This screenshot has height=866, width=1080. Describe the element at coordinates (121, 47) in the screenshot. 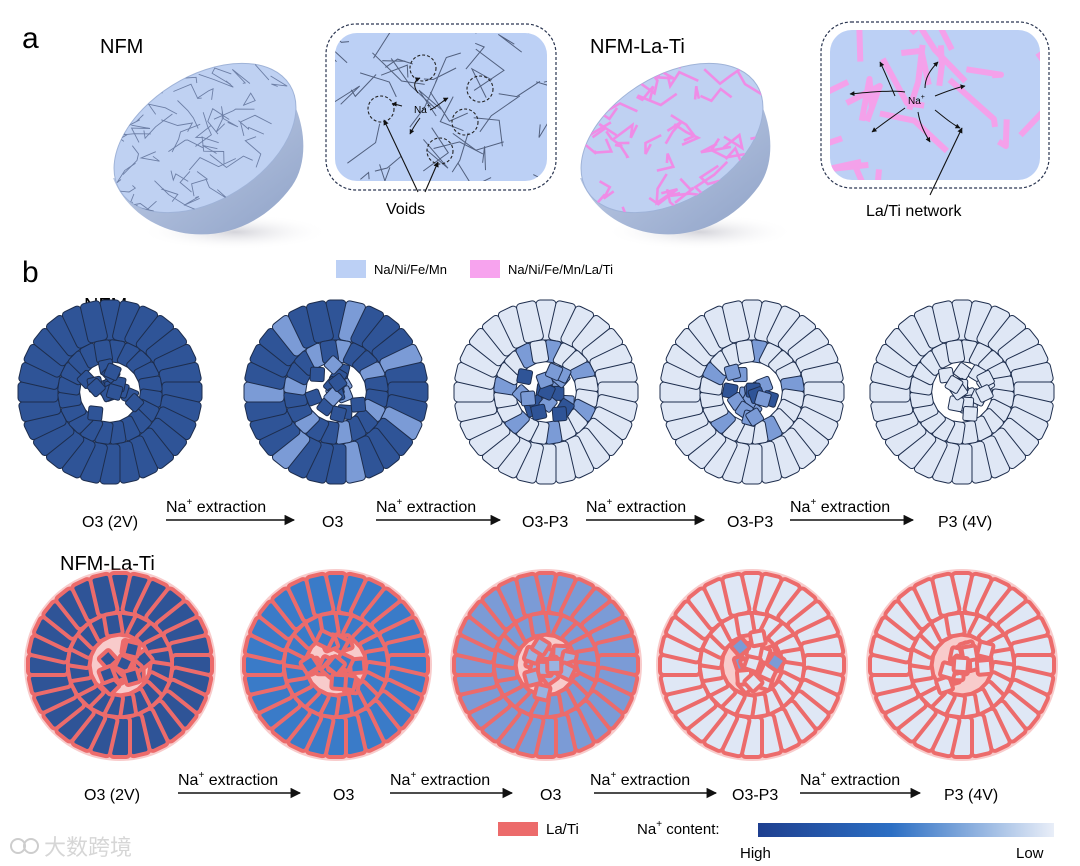

I see `panel-a-nfm-title: NFM` at that location.